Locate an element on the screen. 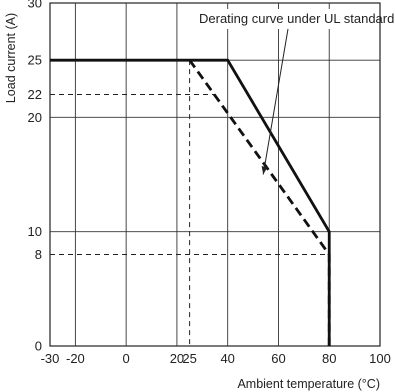  y-tick-label: 10 is located at coordinates (35, 231).